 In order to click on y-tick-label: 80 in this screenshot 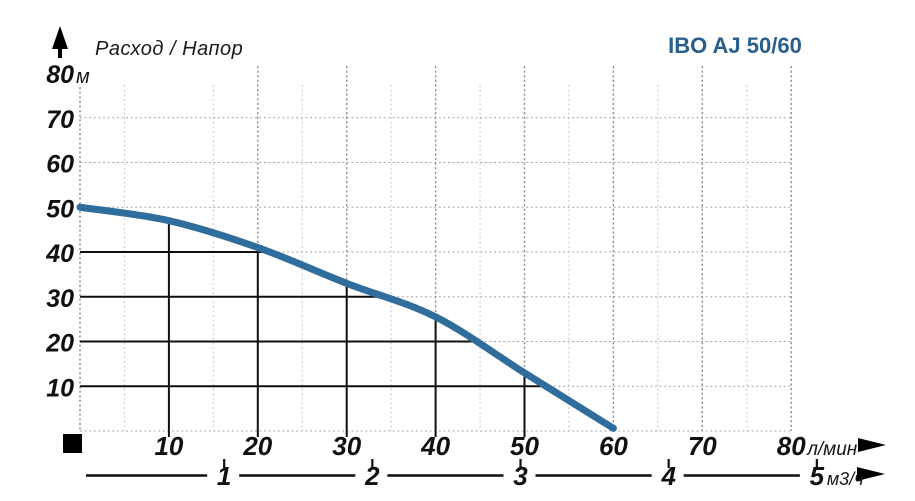, I will do `click(60, 75)`.